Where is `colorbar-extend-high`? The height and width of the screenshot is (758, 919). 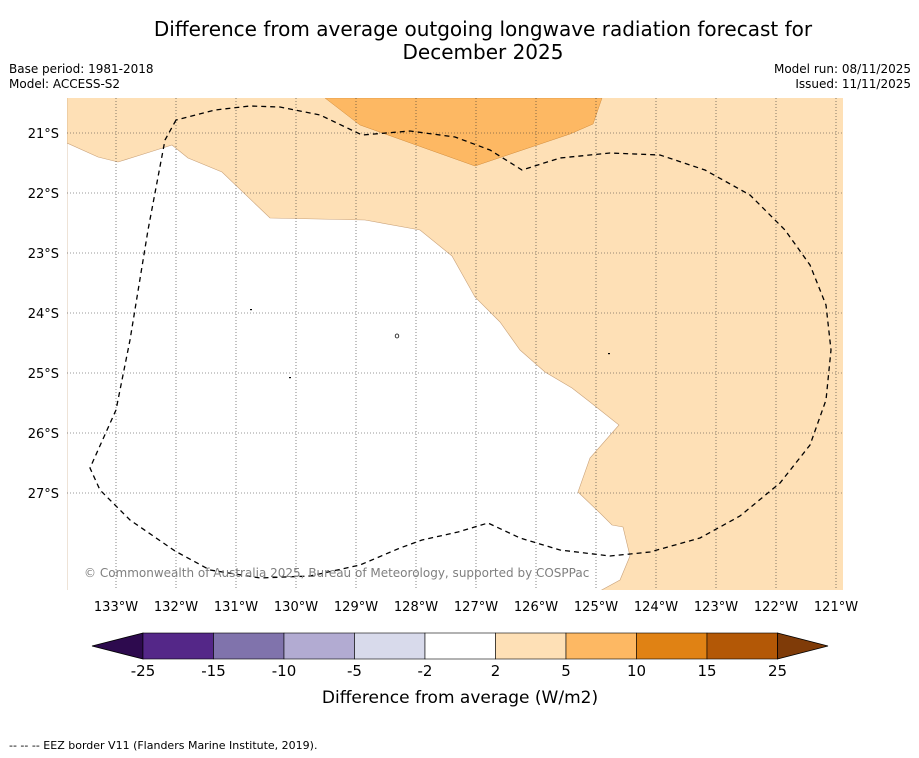 colorbar-extend-high is located at coordinates (803, 646).